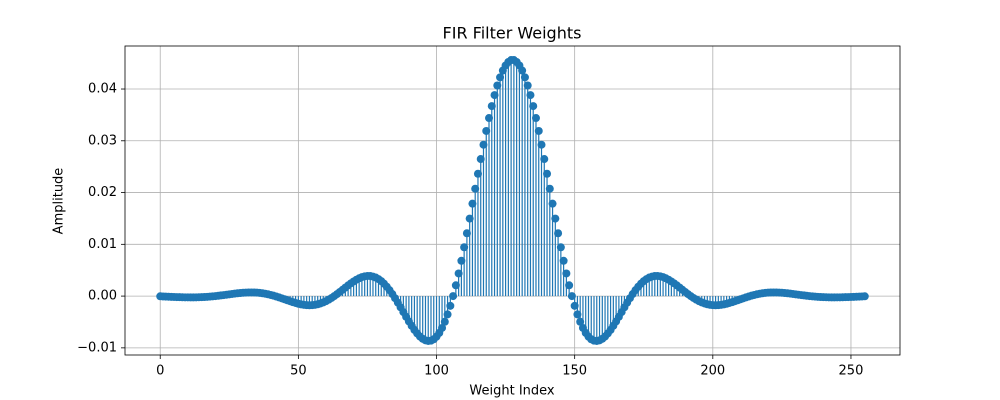 Image resolution: width=1000 pixels, height=400 pixels. I want to click on x-tick-label: 150, so click(574, 371).